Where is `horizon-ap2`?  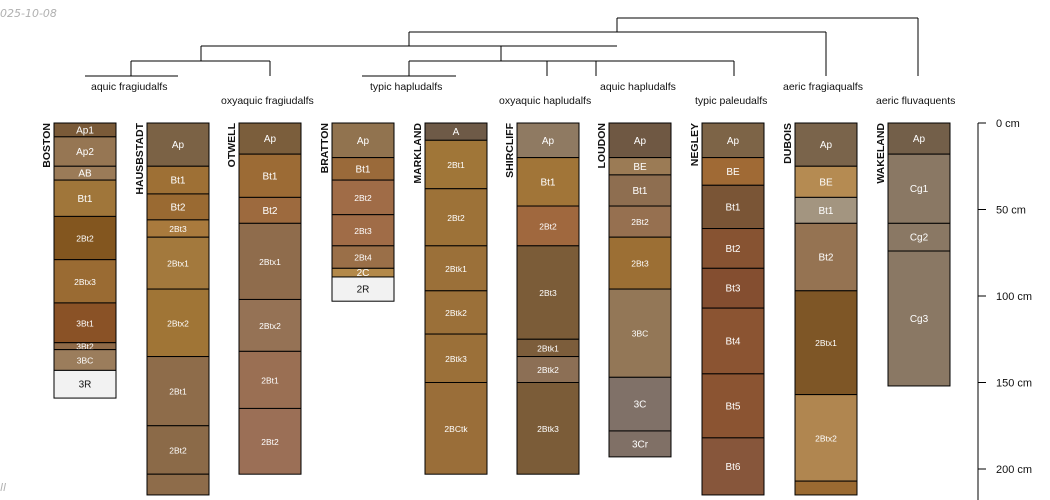 horizon-ap2 is located at coordinates (85, 151).